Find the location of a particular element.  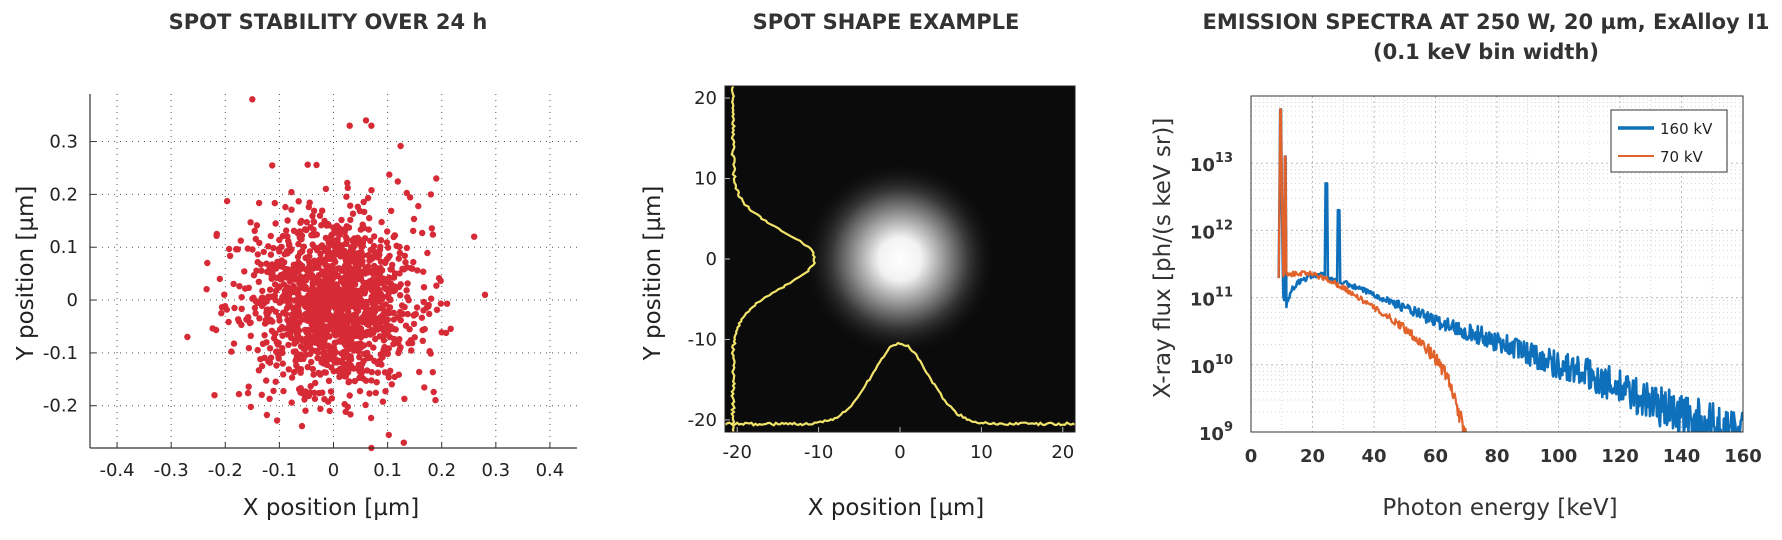

chart3-xticks: 0 20 40 60 80 100 120 140 160 is located at coordinates (1503, 456).